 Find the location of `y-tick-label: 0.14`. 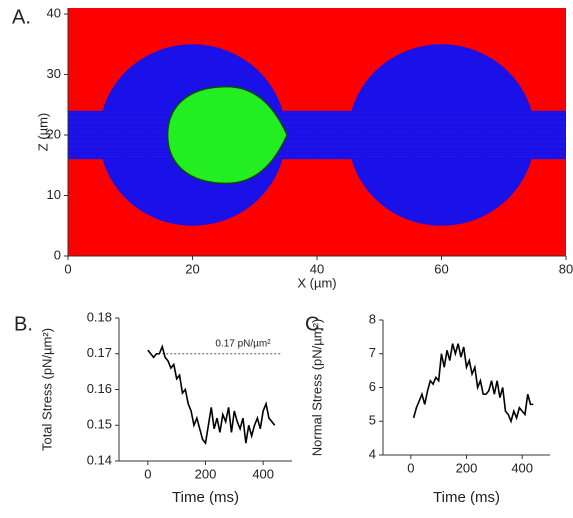

y-tick-label: 0.14 is located at coordinates (99, 459).